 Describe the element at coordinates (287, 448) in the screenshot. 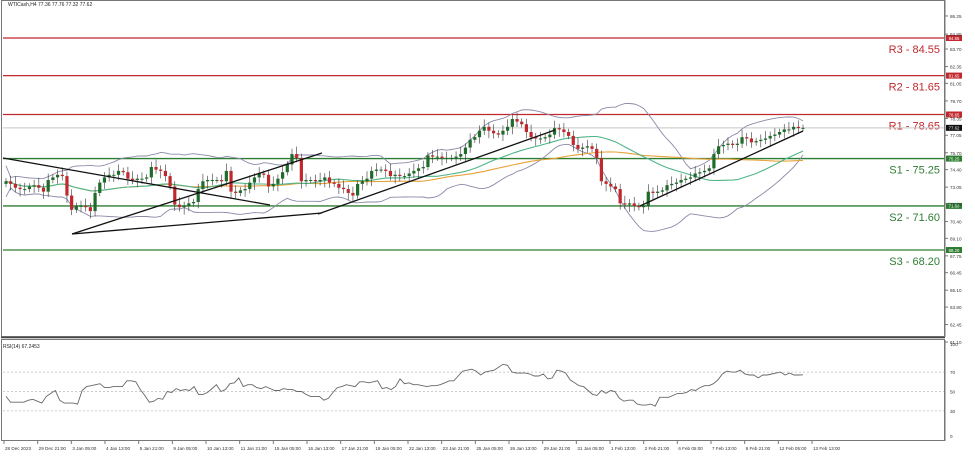

I see `time-tick-label: 15 Jan 05:00` at that location.